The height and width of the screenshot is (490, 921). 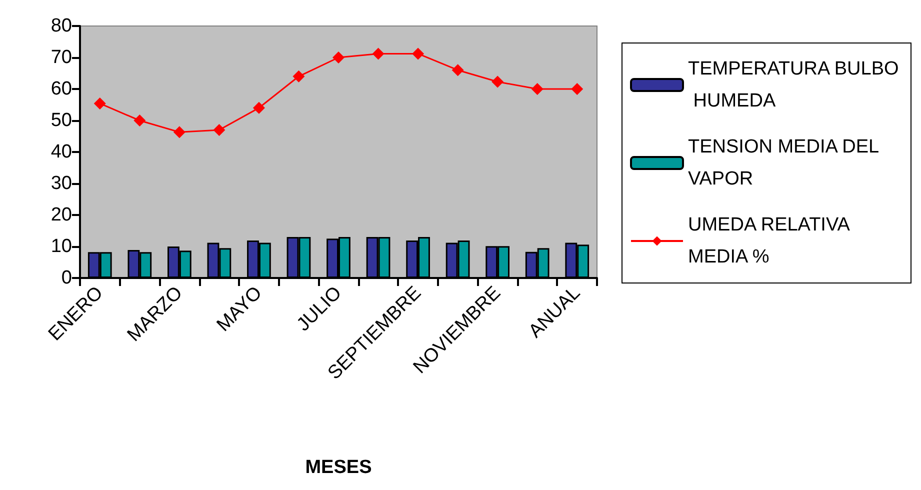 I want to click on y-tick-label: 80, so click(x=61, y=26).